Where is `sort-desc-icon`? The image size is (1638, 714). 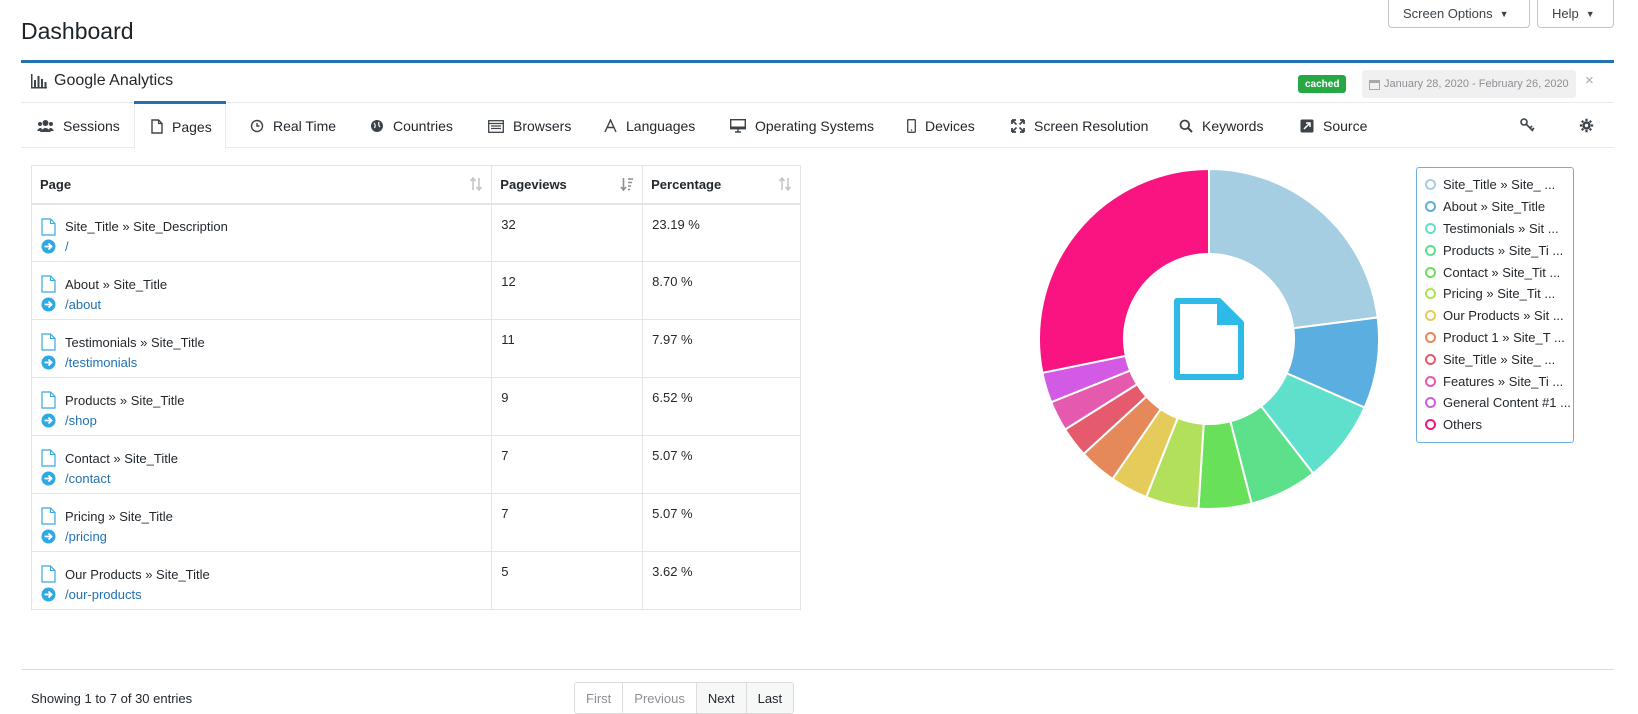 sort-desc-icon is located at coordinates (627, 184).